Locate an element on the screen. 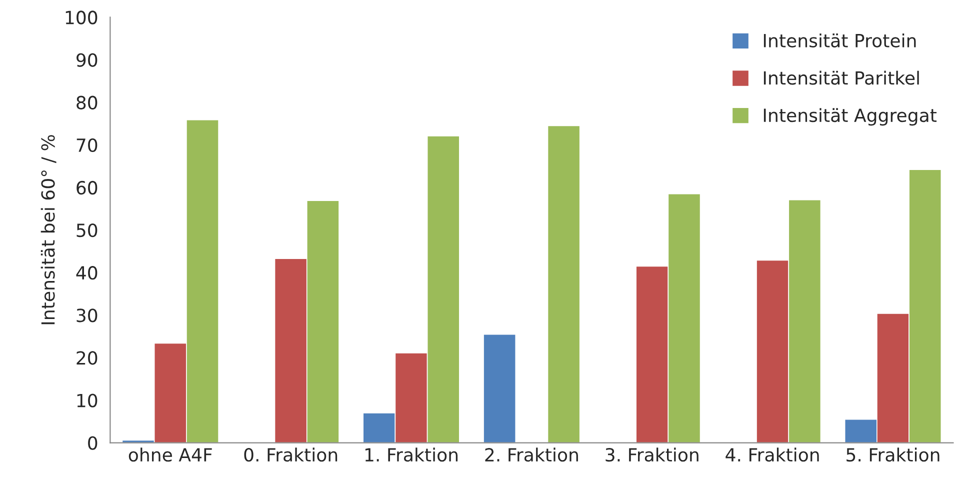 The image size is (958, 492). y-tick-label: 0 is located at coordinates (93, 443).